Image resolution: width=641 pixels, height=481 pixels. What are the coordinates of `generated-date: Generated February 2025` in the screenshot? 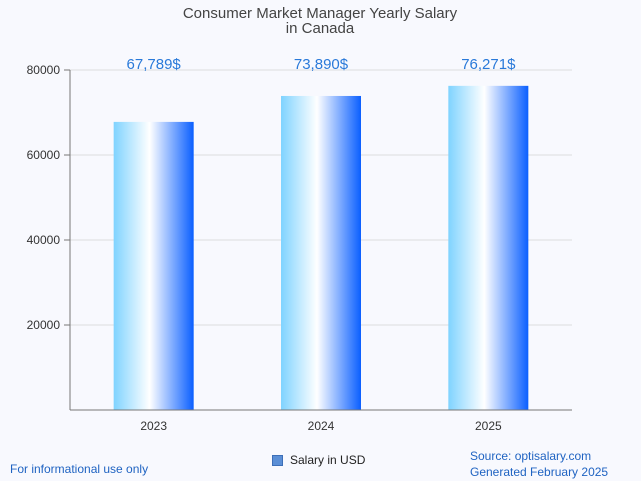 It's located at (539, 472).